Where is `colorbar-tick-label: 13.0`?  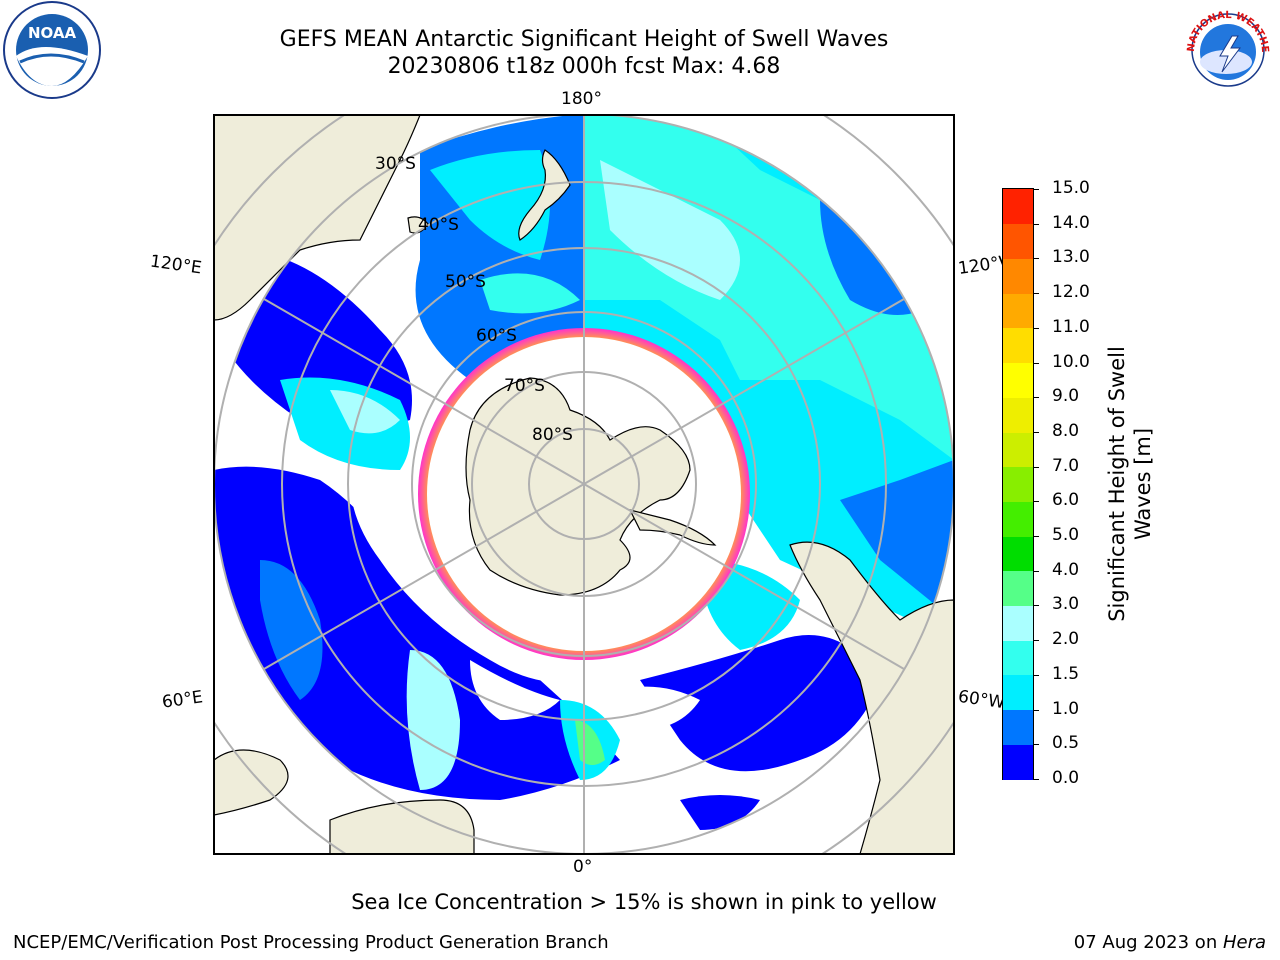
colorbar-tick-label: 13.0 is located at coordinates (1071, 257).